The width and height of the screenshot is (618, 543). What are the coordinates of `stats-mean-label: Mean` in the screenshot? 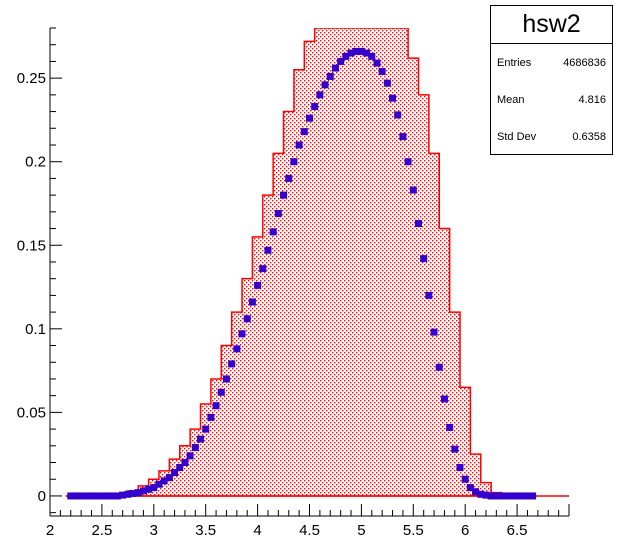 It's located at (511, 99).